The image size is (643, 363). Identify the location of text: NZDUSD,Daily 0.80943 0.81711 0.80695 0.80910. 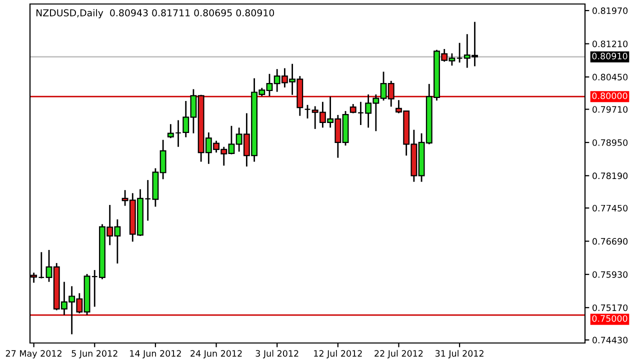
(155, 13).